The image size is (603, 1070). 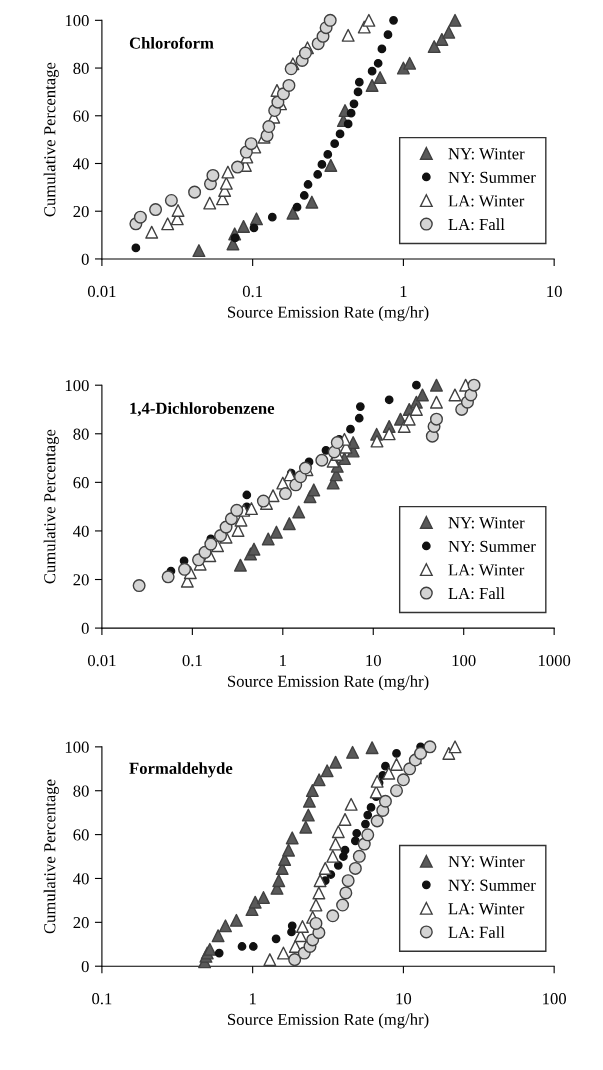 I want to click on text: 1,4-Dichlorobenzene, so click(x=202, y=409).